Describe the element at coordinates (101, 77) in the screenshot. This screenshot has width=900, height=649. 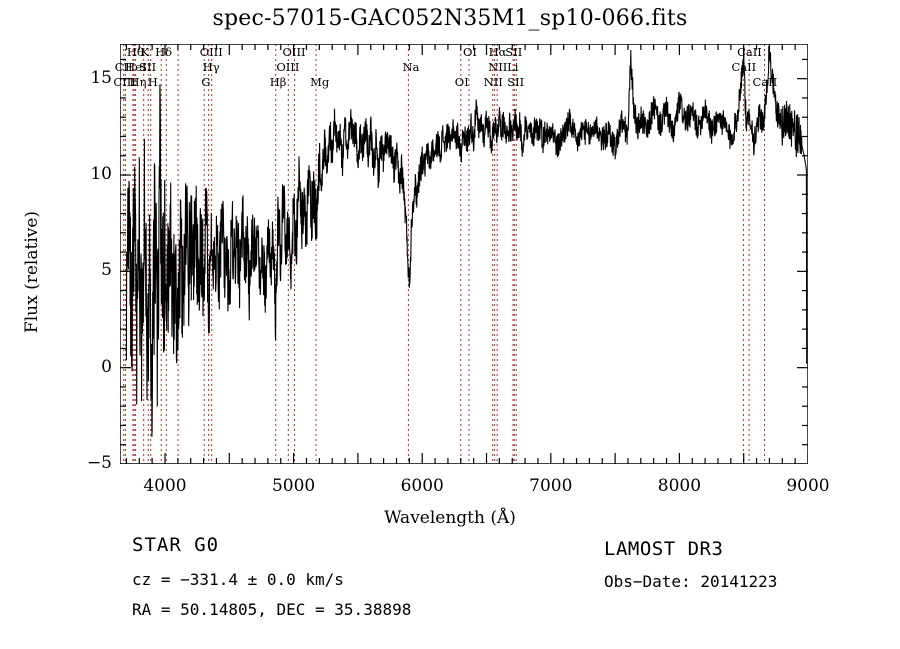
I see `y-tick-label: 15` at that location.